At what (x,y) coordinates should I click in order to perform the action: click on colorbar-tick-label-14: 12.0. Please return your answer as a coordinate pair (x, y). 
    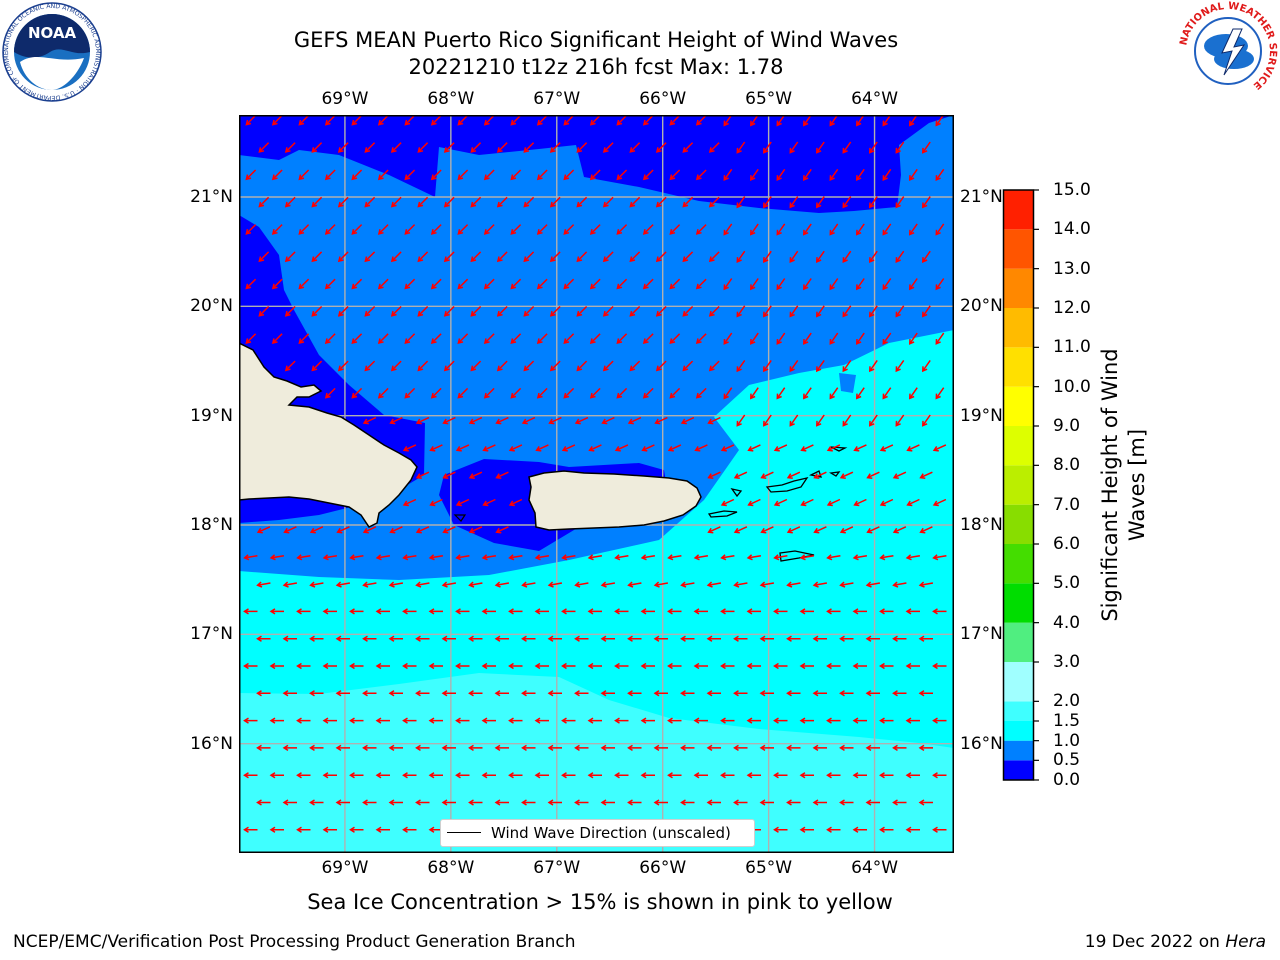
    Looking at the image, I should click on (1072, 308).